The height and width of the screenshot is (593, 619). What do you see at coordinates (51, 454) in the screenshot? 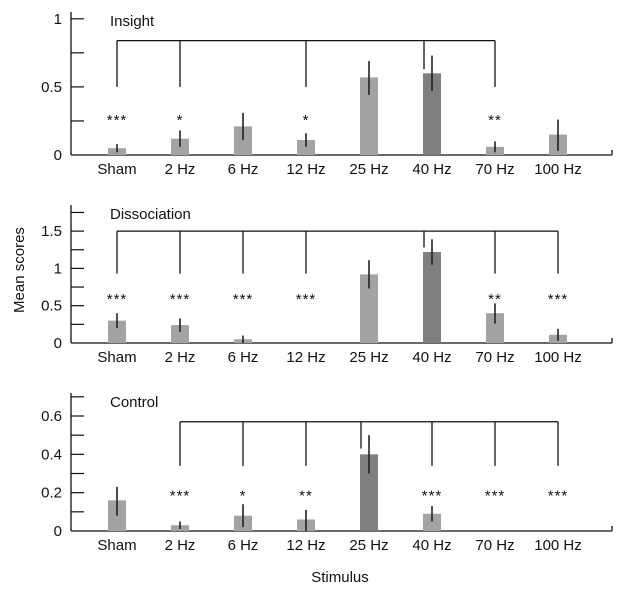
I see `y-tick-label: 0.4` at bounding box center [51, 454].